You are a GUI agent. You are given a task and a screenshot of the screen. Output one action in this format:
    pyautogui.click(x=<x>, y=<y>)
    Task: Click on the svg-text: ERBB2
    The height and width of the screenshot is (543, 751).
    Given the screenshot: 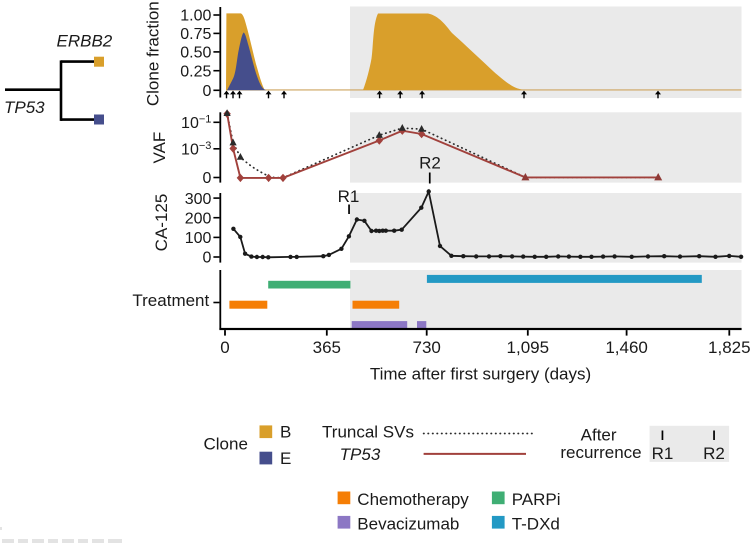 What is the action you would take?
    pyautogui.click(x=85, y=40)
    